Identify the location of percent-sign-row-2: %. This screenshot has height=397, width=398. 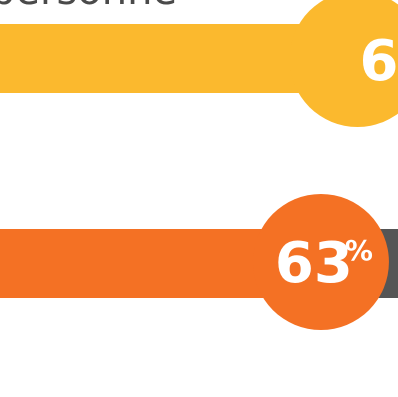
(359, 250).